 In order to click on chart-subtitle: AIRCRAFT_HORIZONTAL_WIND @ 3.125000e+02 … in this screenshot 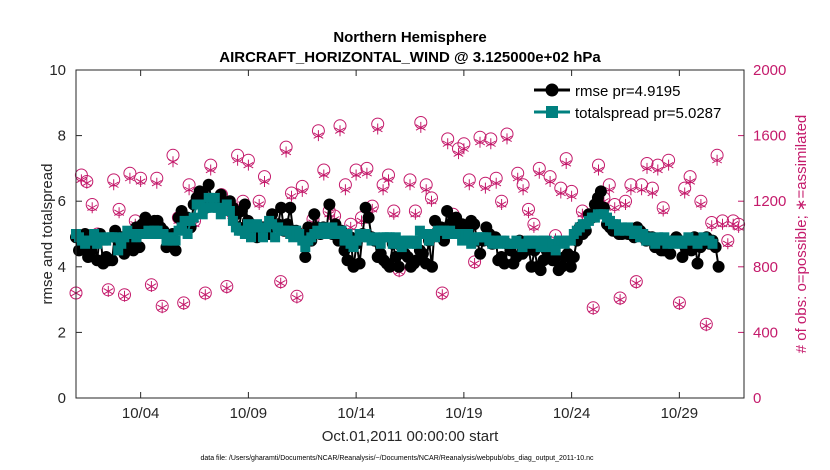, I will do `click(410, 57)`.